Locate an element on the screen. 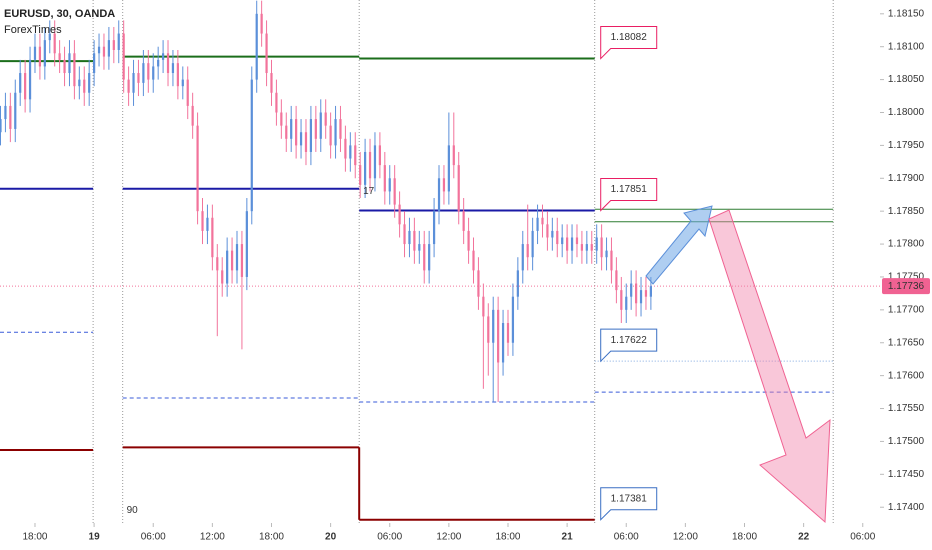 The image size is (932, 550). y-tick-label: 1.17600 is located at coordinates (906, 375).